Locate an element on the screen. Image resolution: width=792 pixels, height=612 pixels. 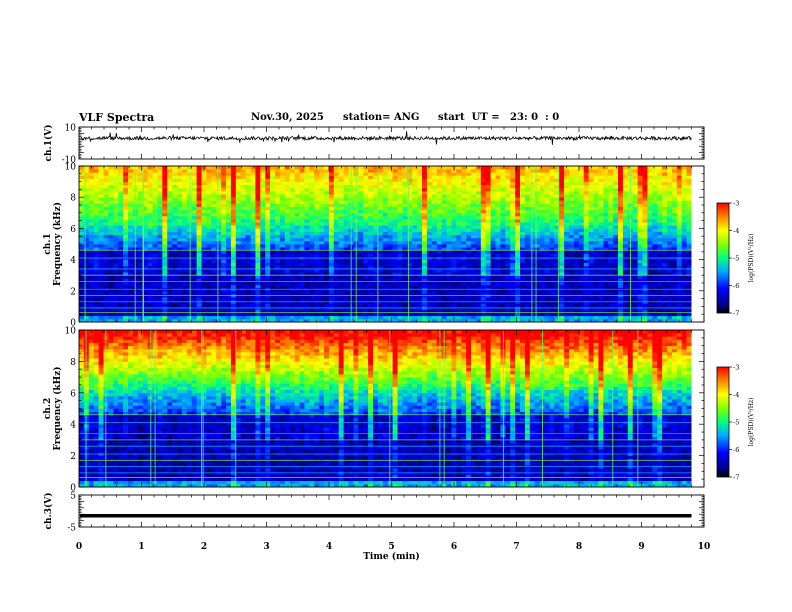
ytick-label-ch1-spectrogram: 8 is located at coordinates (73, 199).